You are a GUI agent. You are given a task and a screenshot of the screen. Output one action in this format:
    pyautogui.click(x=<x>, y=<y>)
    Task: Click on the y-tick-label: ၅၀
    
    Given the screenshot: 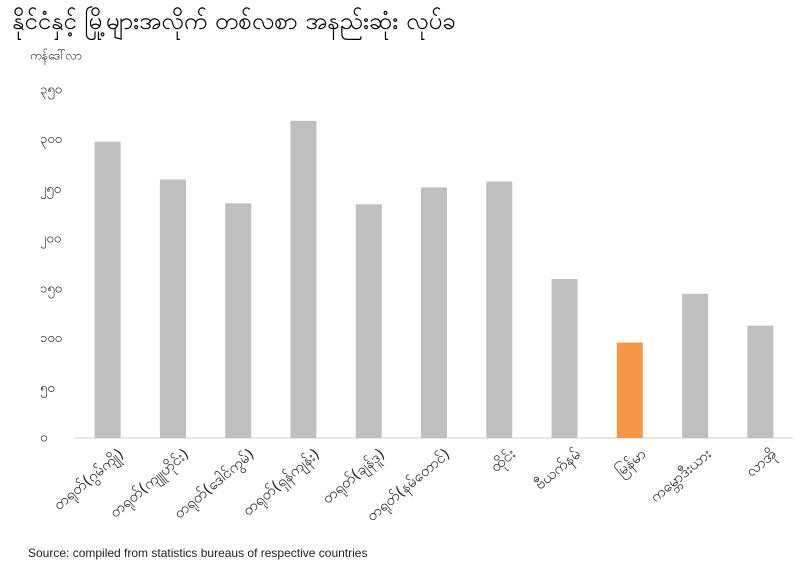 What is the action you would take?
    pyautogui.click(x=47, y=389)
    